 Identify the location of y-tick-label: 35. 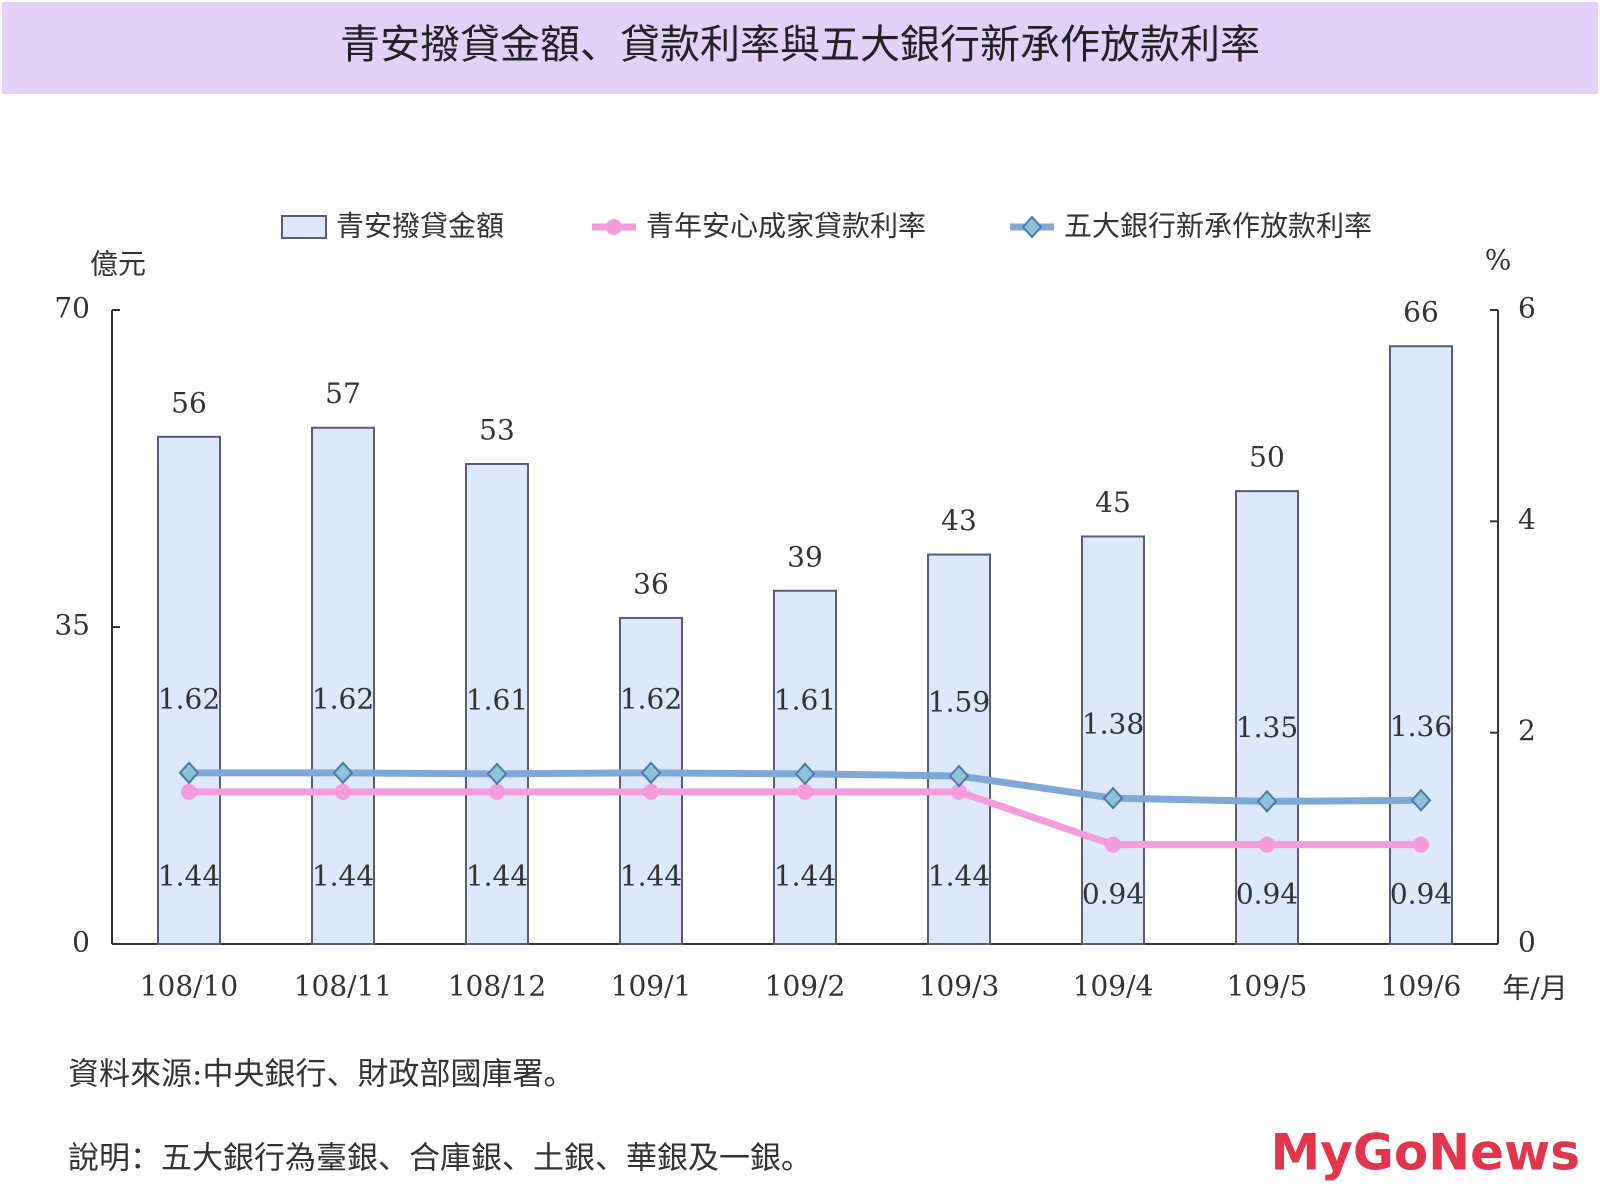
(72, 625).